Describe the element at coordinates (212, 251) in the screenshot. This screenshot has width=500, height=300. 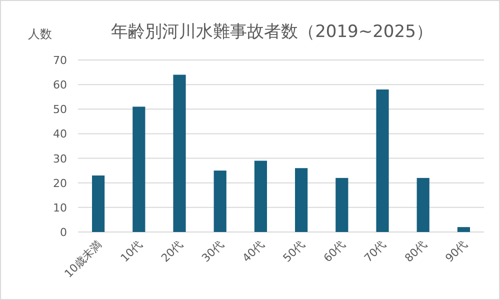
I see `x-tick-label: 30代` at that location.